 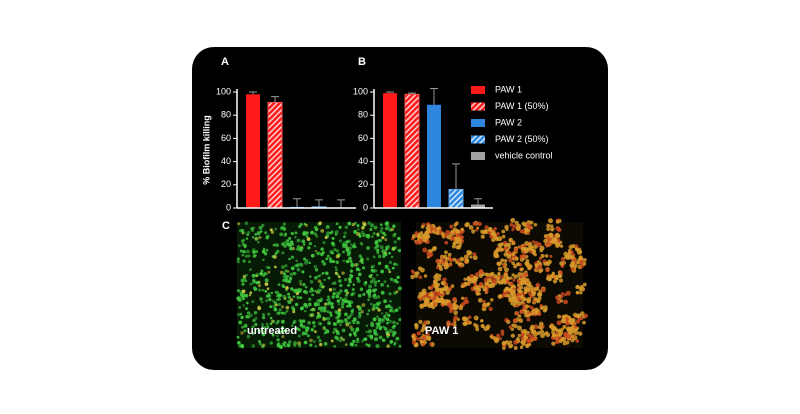 I want to click on y-tick-label: 80, so click(x=363, y=115).